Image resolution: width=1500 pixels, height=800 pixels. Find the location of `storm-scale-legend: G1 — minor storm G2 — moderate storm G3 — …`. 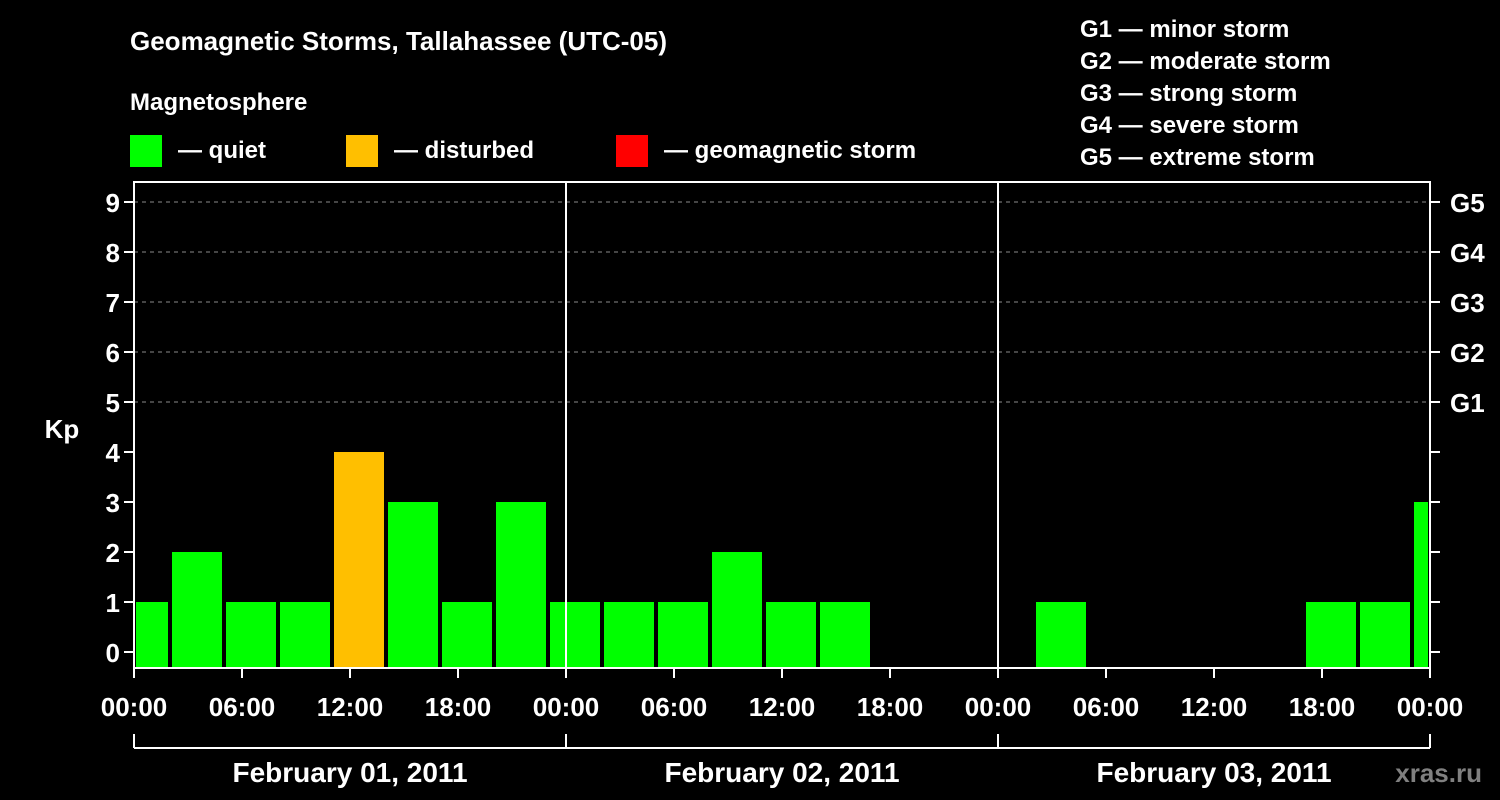

storm-scale-legend: G1 — minor storm G2 — moderate storm G3 — … is located at coordinates (1205, 93).